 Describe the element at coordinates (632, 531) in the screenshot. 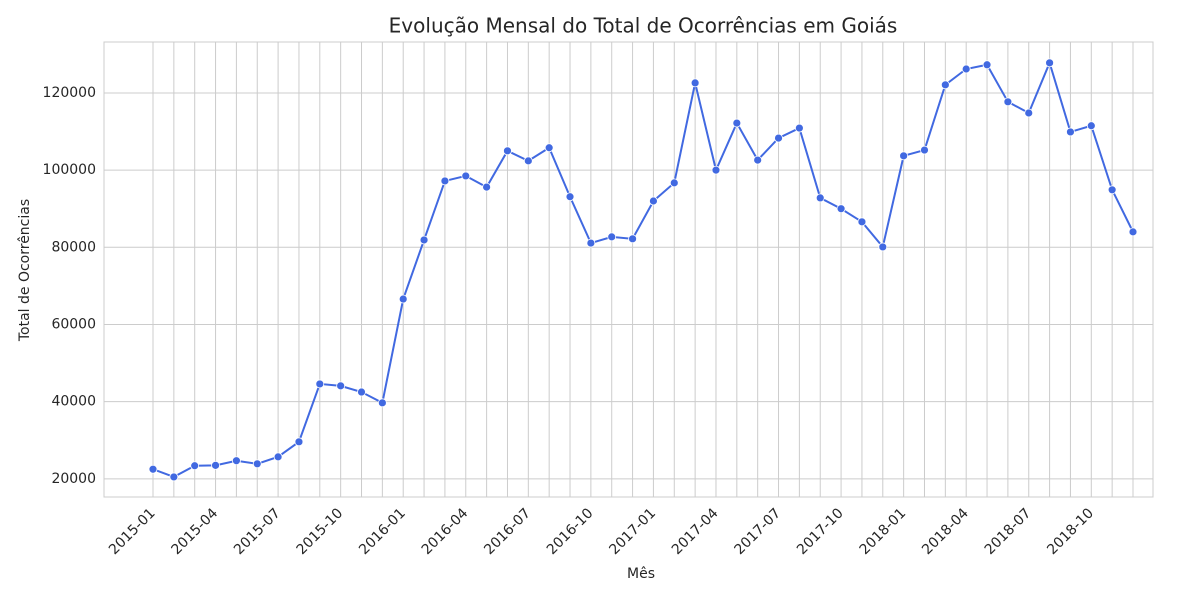

I see `x-tick-label: 2017-01` at that location.